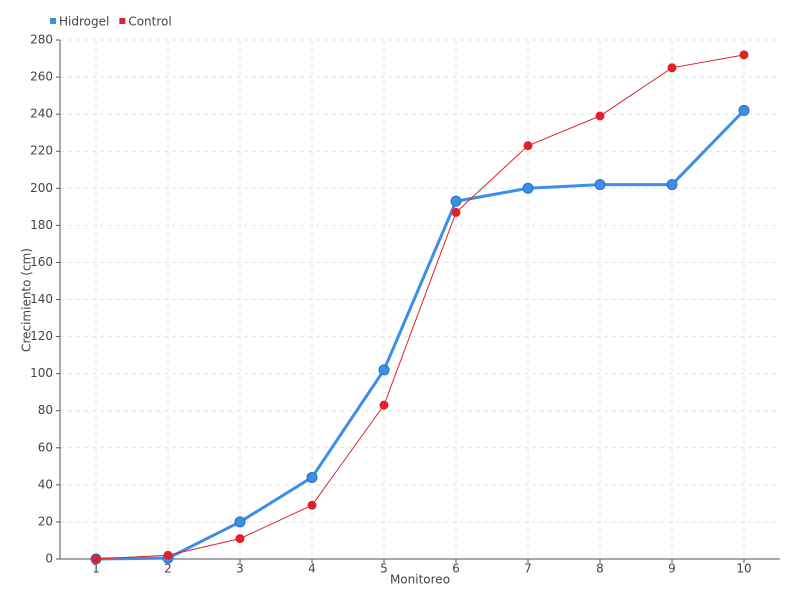 The height and width of the screenshot is (600, 800). Describe the element at coordinates (41, 114) in the screenshot. I see `y-tick-label: 240` at that location.